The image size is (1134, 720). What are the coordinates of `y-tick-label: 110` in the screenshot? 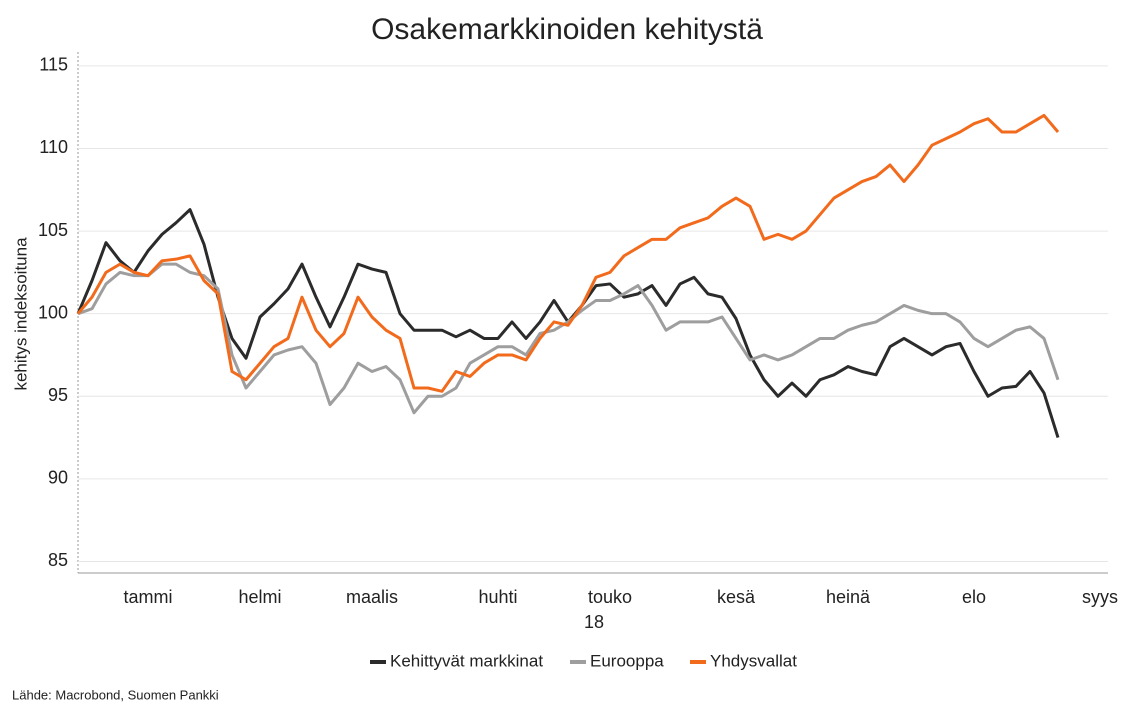 It's located at (53, 147).